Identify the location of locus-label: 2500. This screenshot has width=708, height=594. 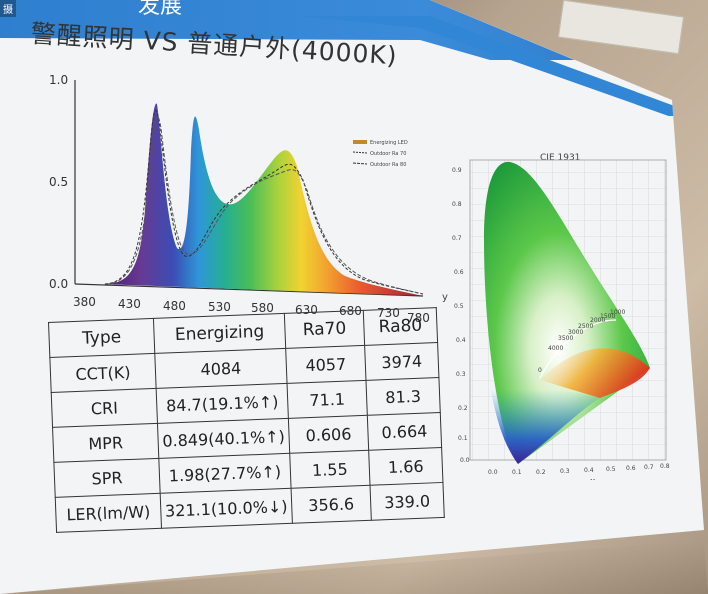
(585, 326).